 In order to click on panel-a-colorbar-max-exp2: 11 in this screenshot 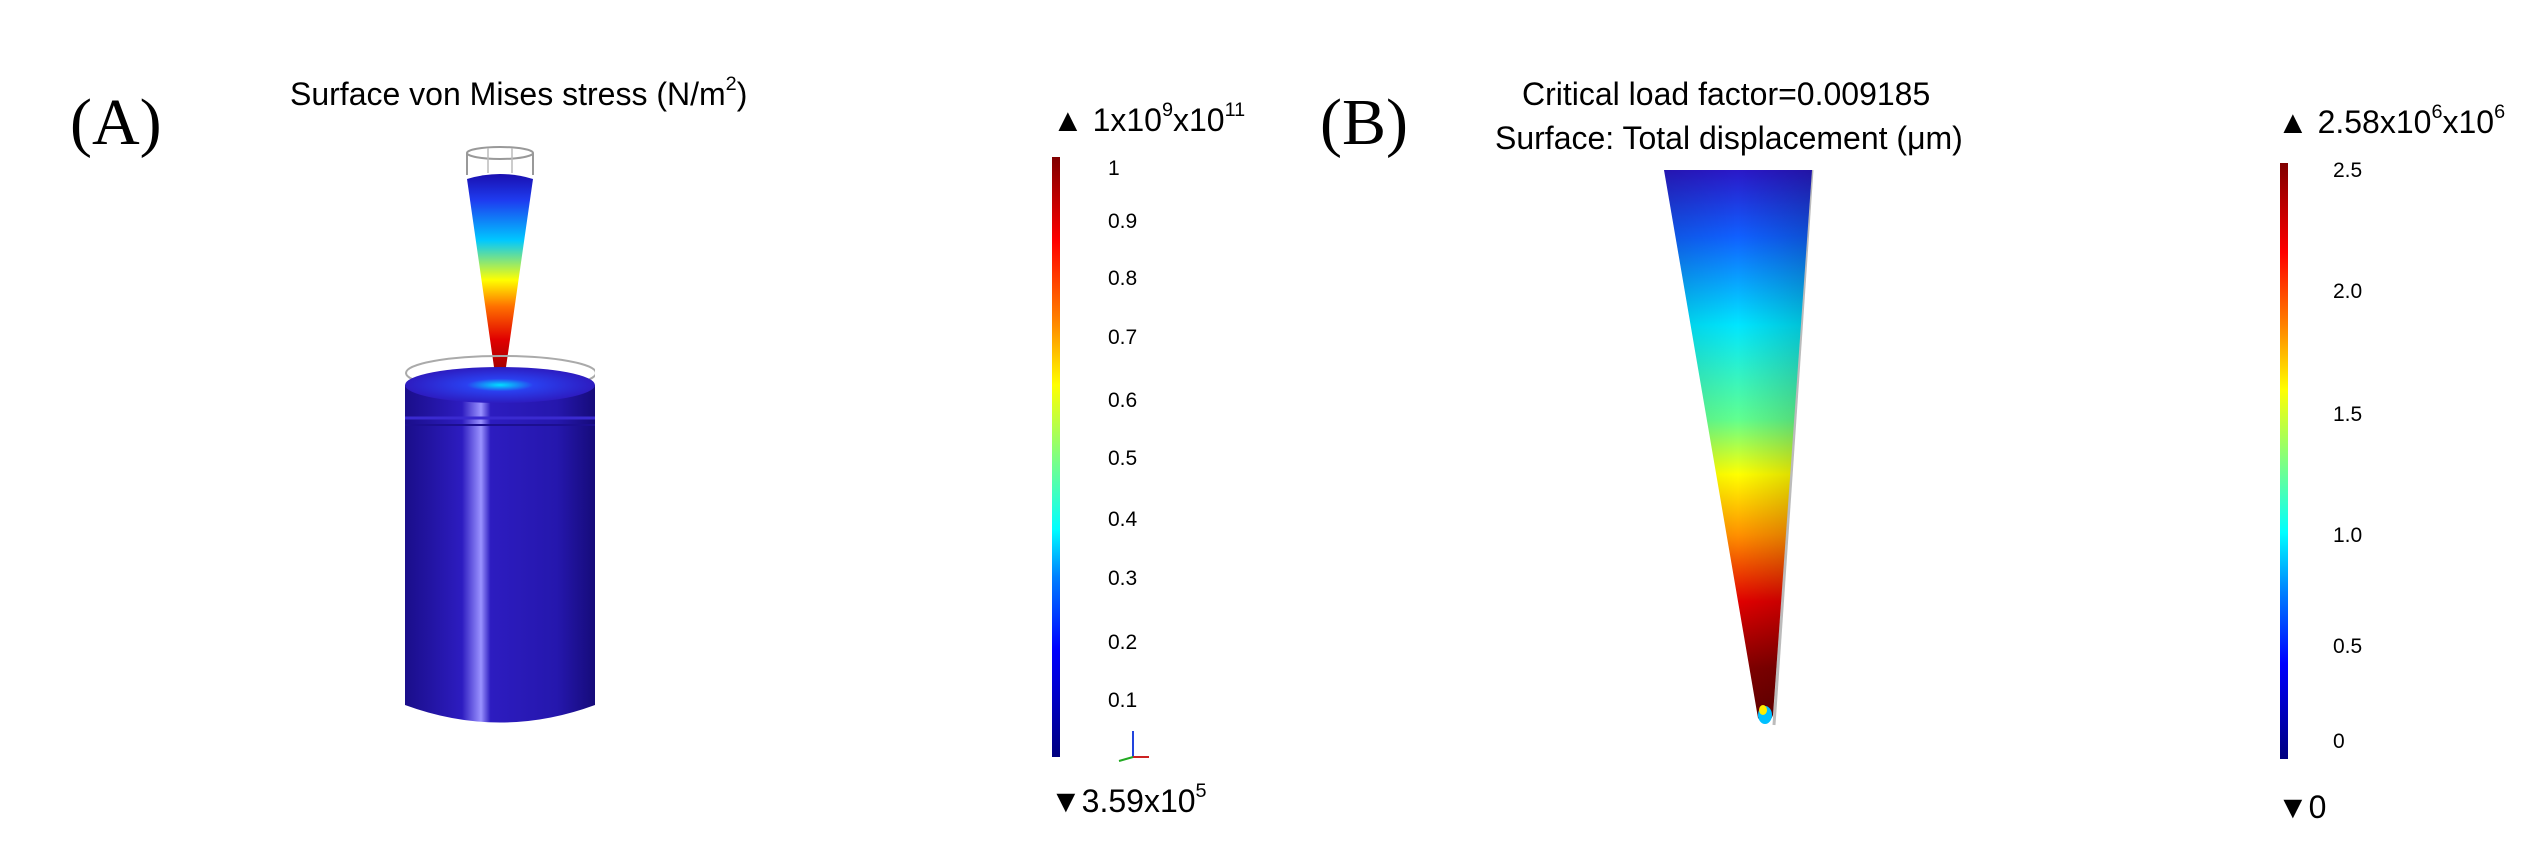, I will do `click(1235, 110)`.